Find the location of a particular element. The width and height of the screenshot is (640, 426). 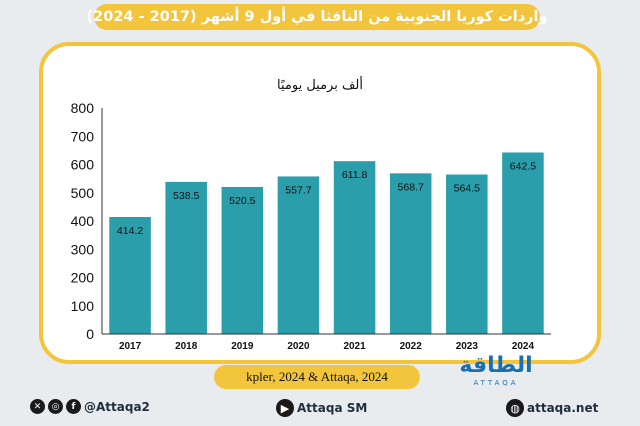

source-text: kpler, 2024 & Attaqa, 2024 is located at coordinates (317, 376).